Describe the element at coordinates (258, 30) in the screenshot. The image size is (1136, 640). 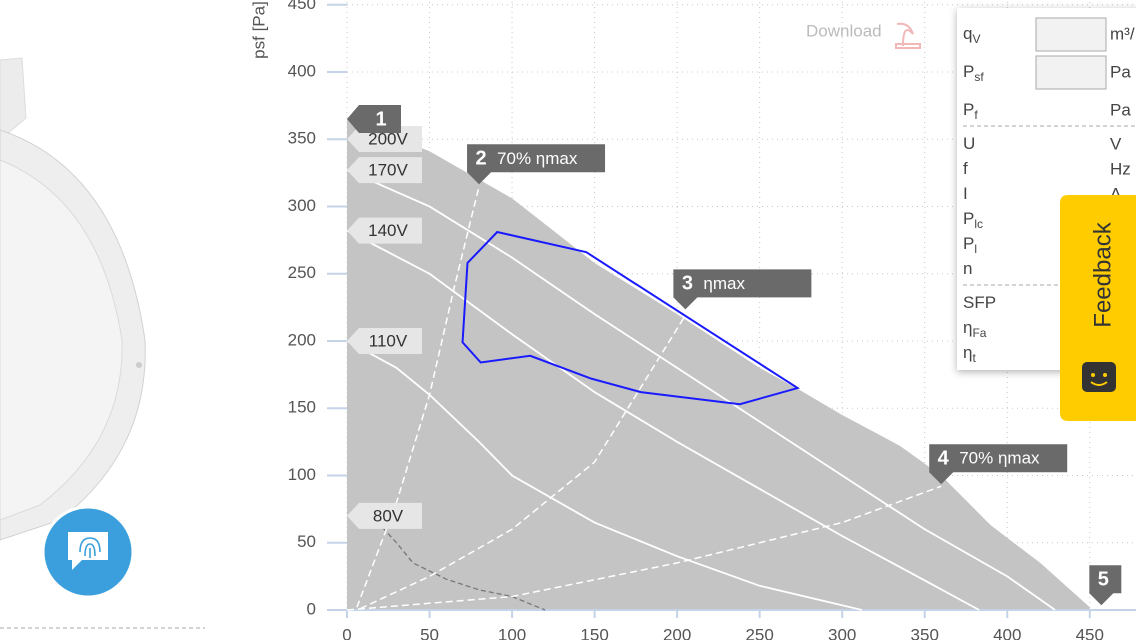
I see `y-axis-label: psf [Pa]` at that location.